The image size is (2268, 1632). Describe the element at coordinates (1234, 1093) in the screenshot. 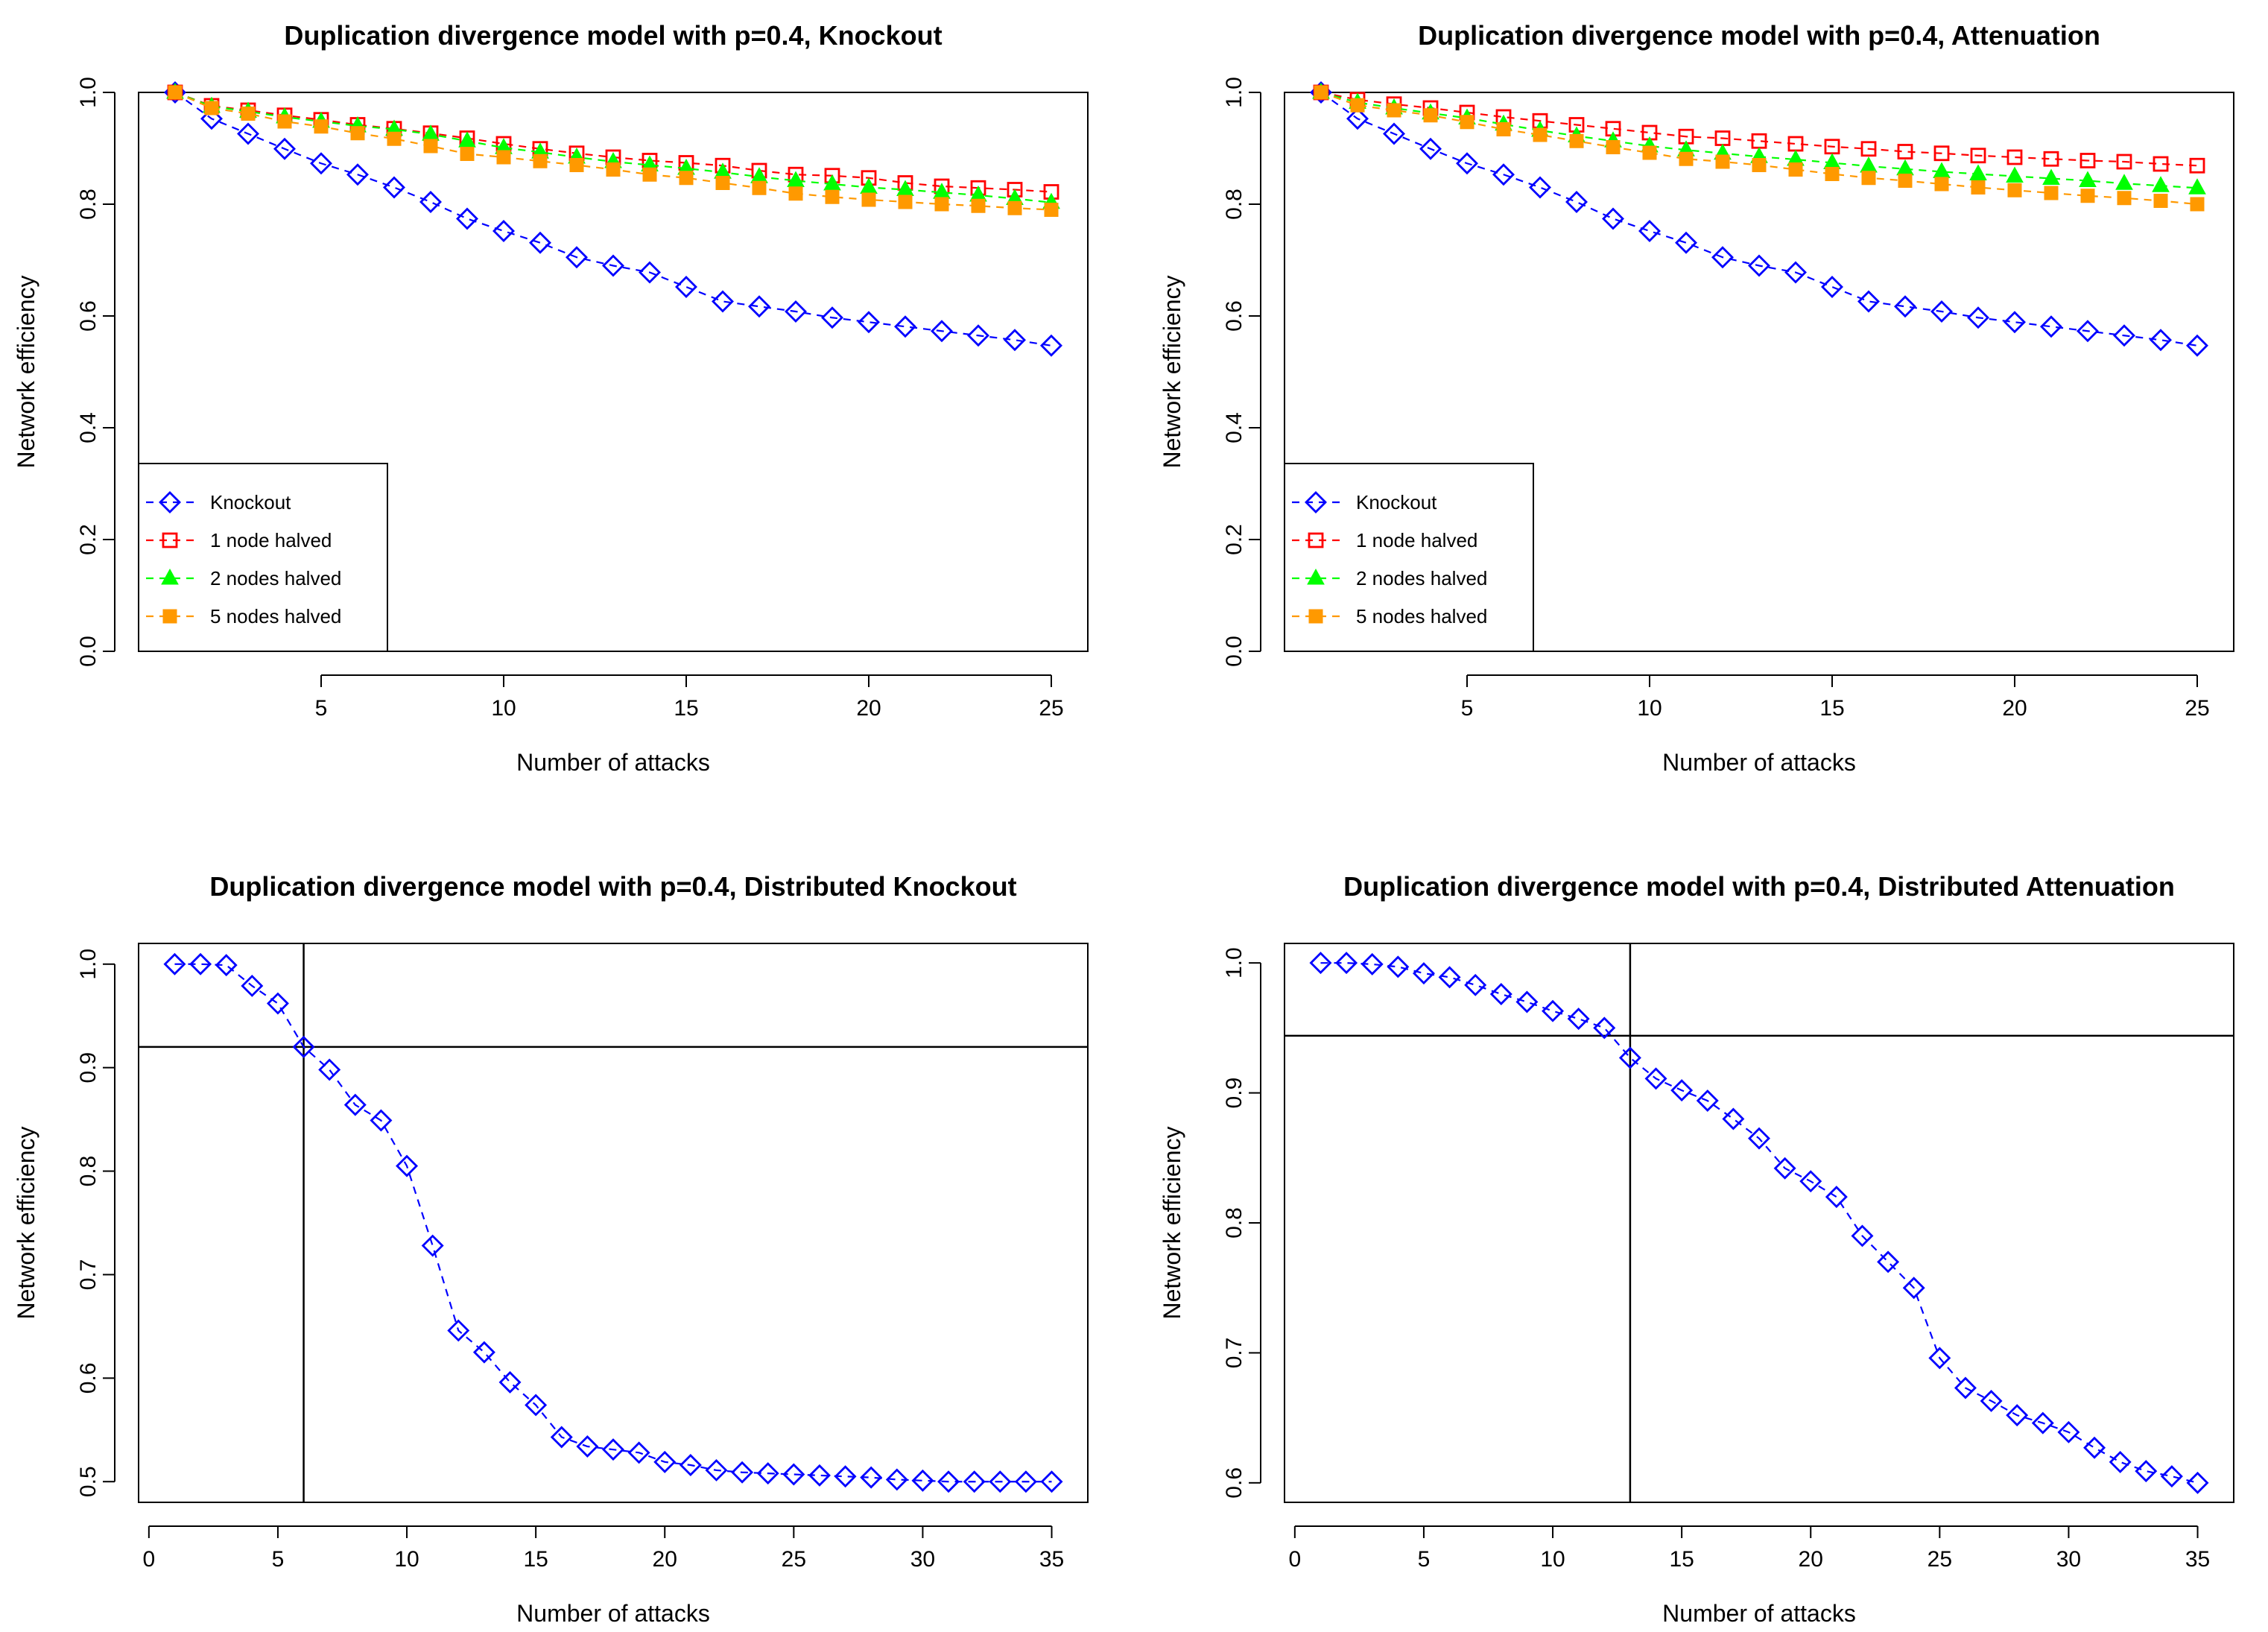

I see `y-tick-label: 0.9` at that location.